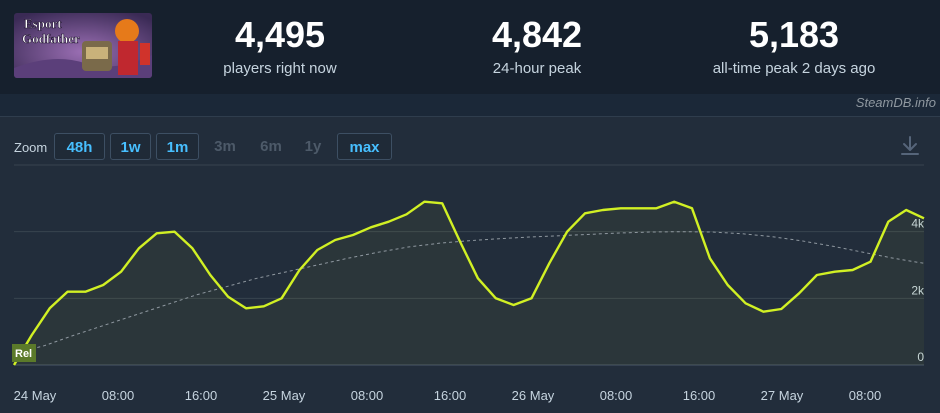  I want to click on x-tick-label: 27 May, so click(782, 395).